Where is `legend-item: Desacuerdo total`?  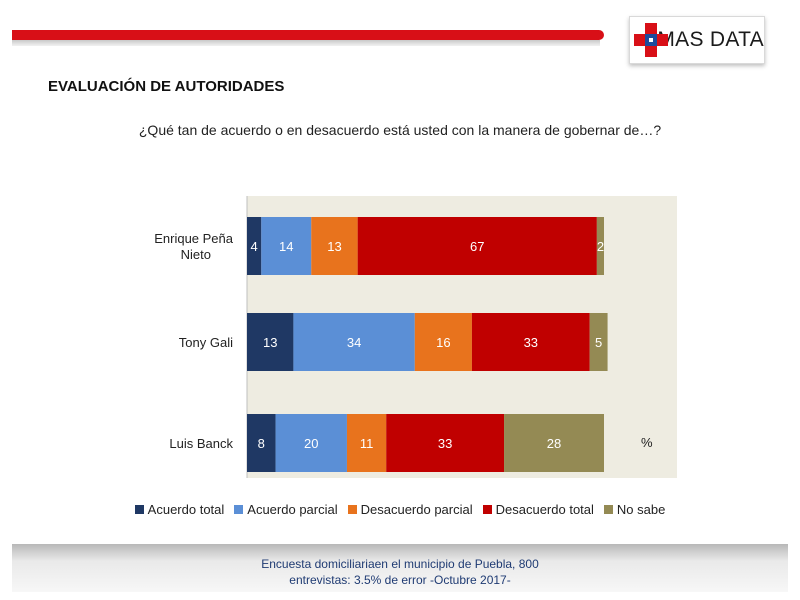
legend-item: Desacuerdo total is located at coordinates (538, 509).